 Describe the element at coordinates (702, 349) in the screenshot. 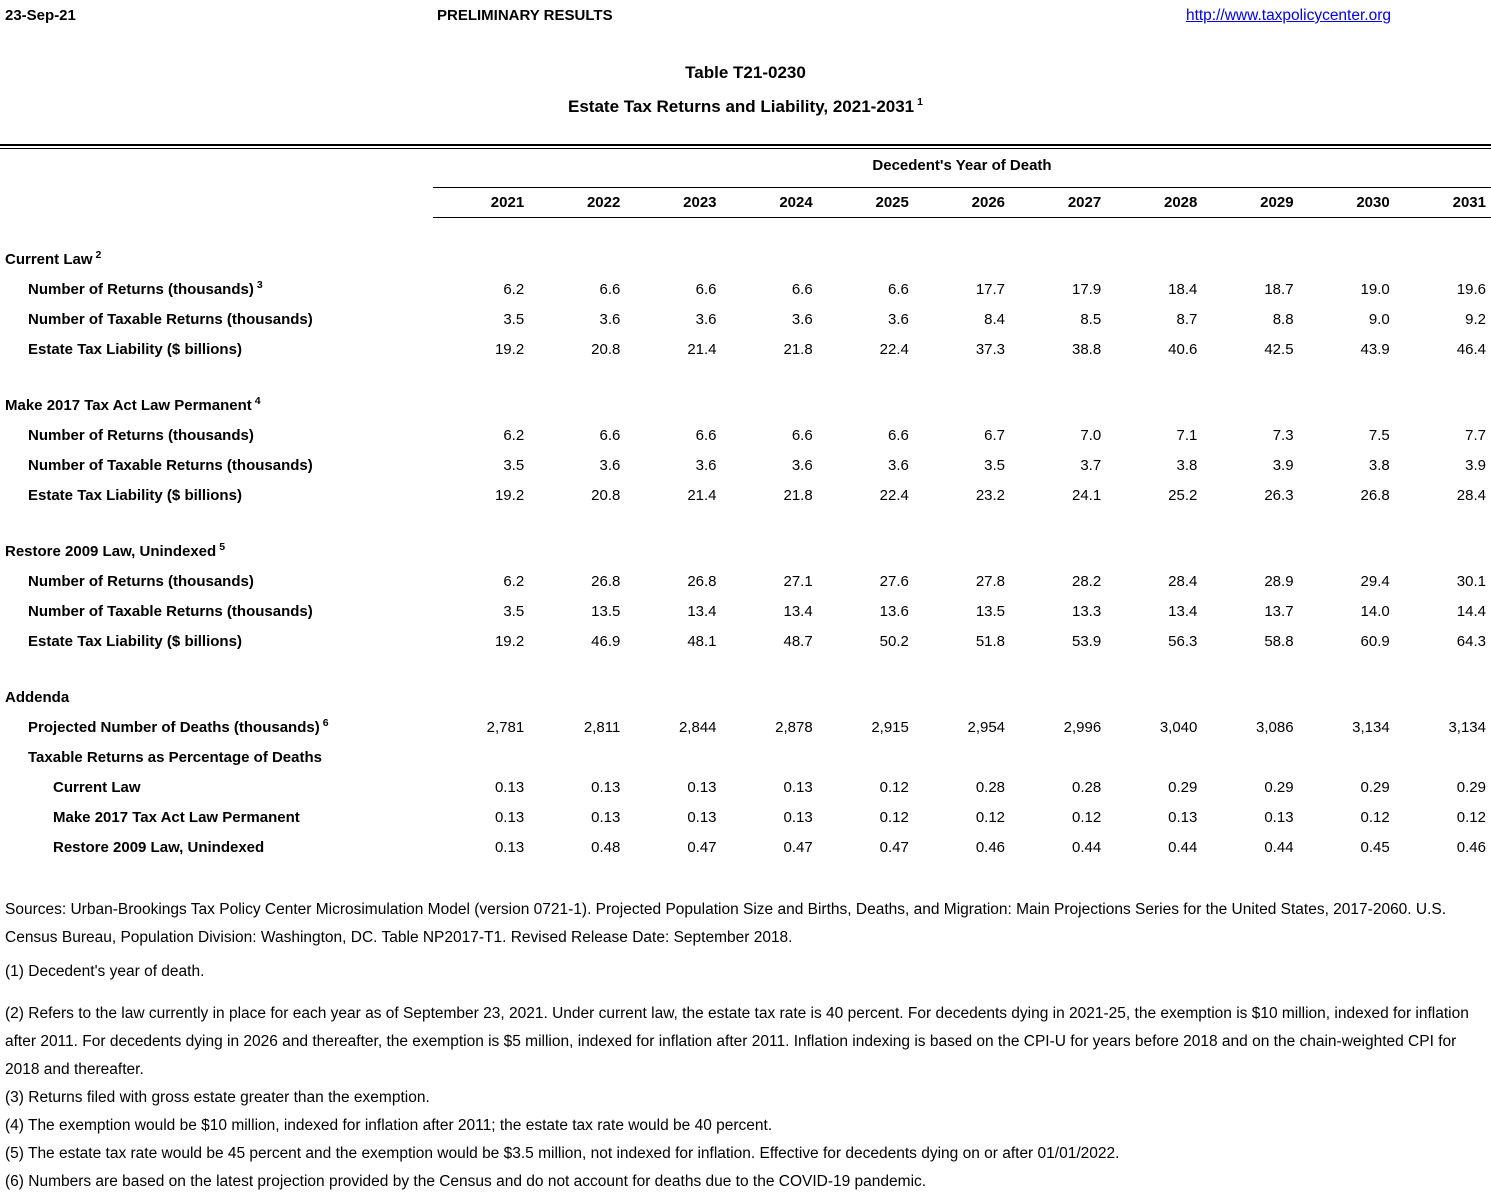

I see `value-cell: 21.4` at that location.